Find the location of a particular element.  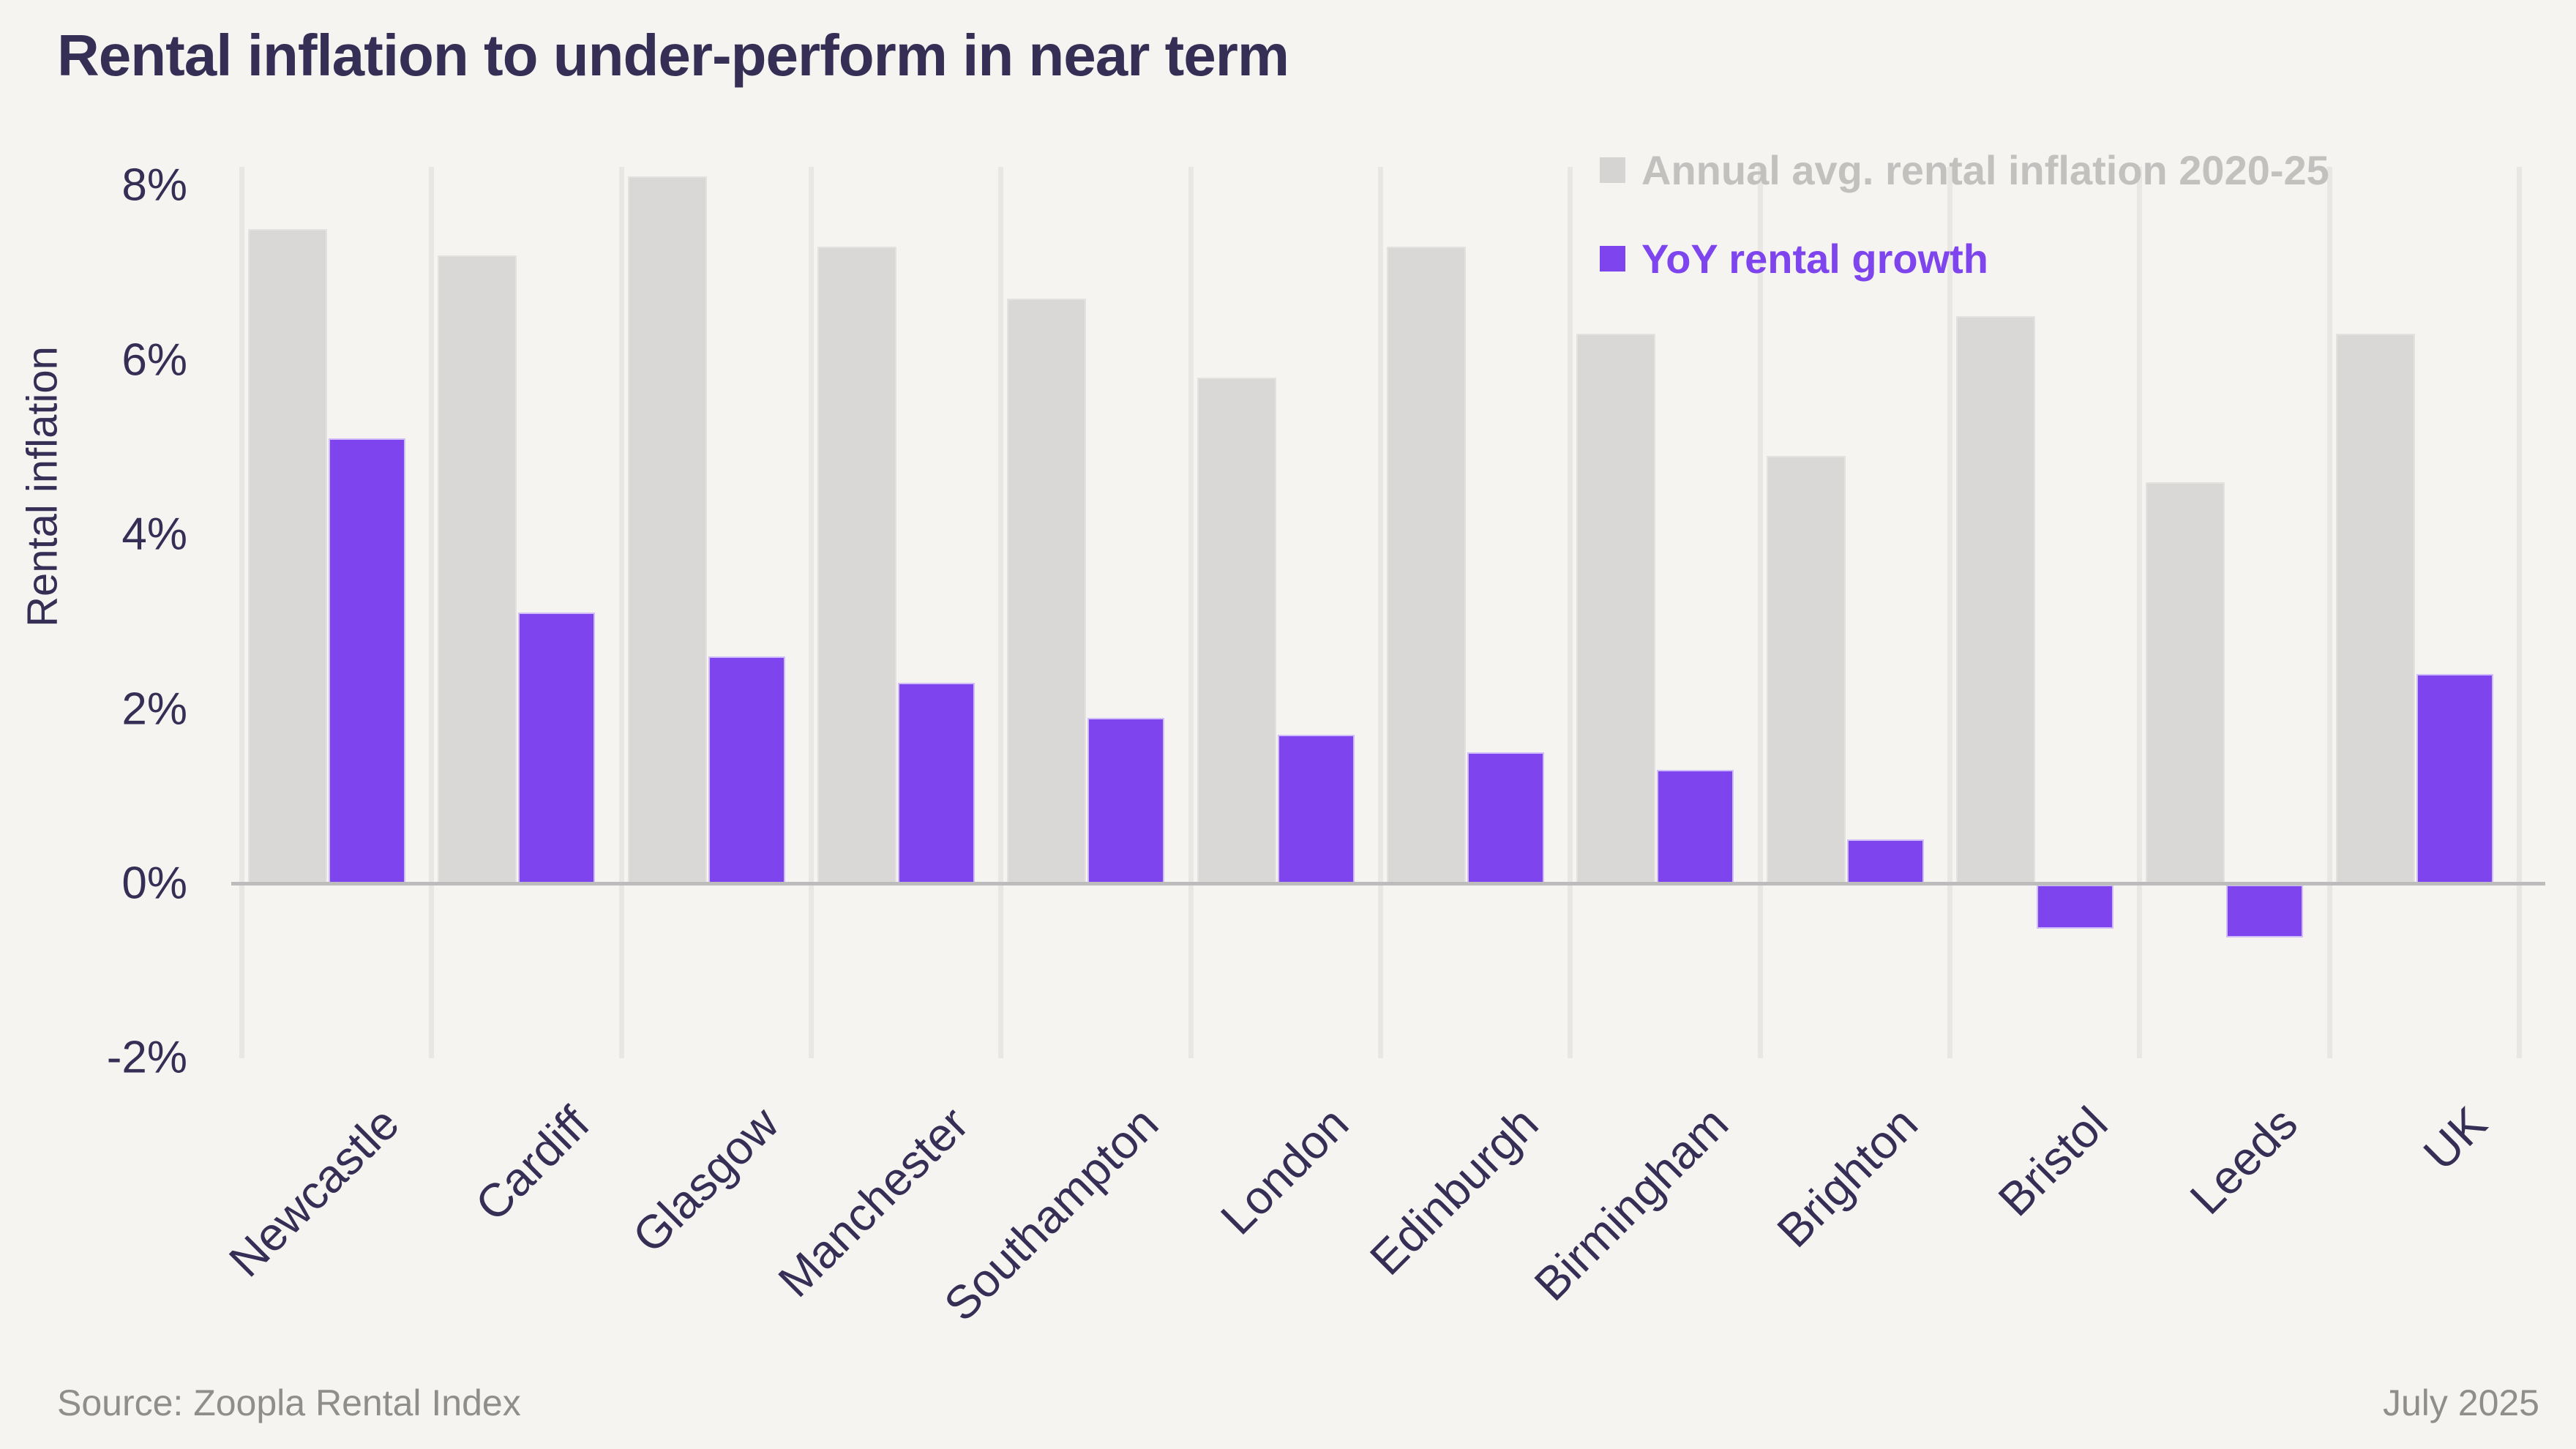

x-axis-label-leeds: Leeds is located at coordinates (2243, 1160).